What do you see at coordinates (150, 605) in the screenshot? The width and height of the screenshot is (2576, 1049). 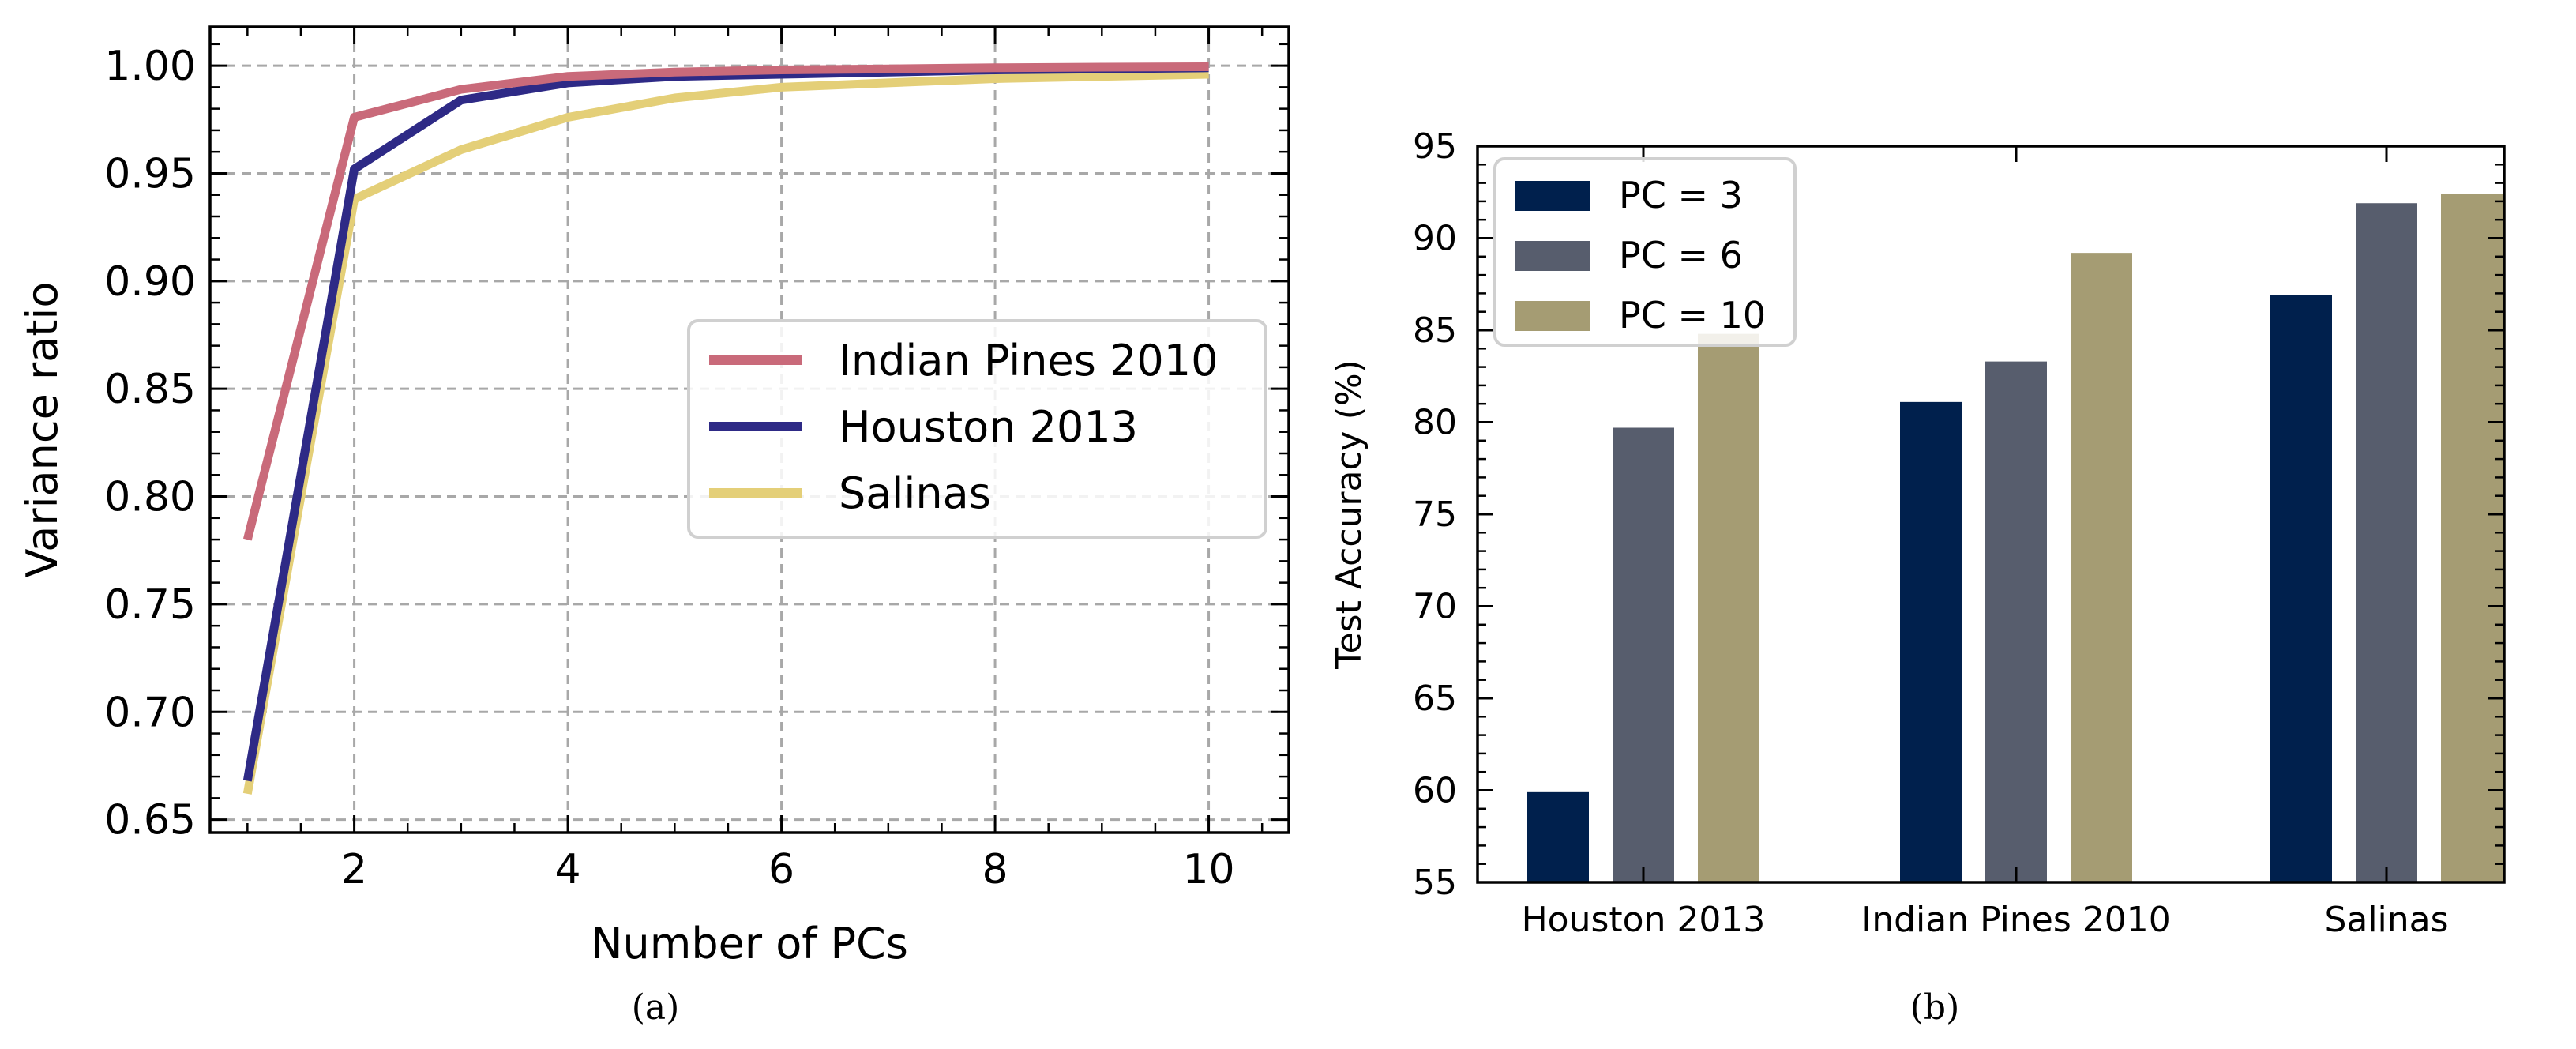 I see `y-tick-label: 0.75` at bounding box center [150, 605].